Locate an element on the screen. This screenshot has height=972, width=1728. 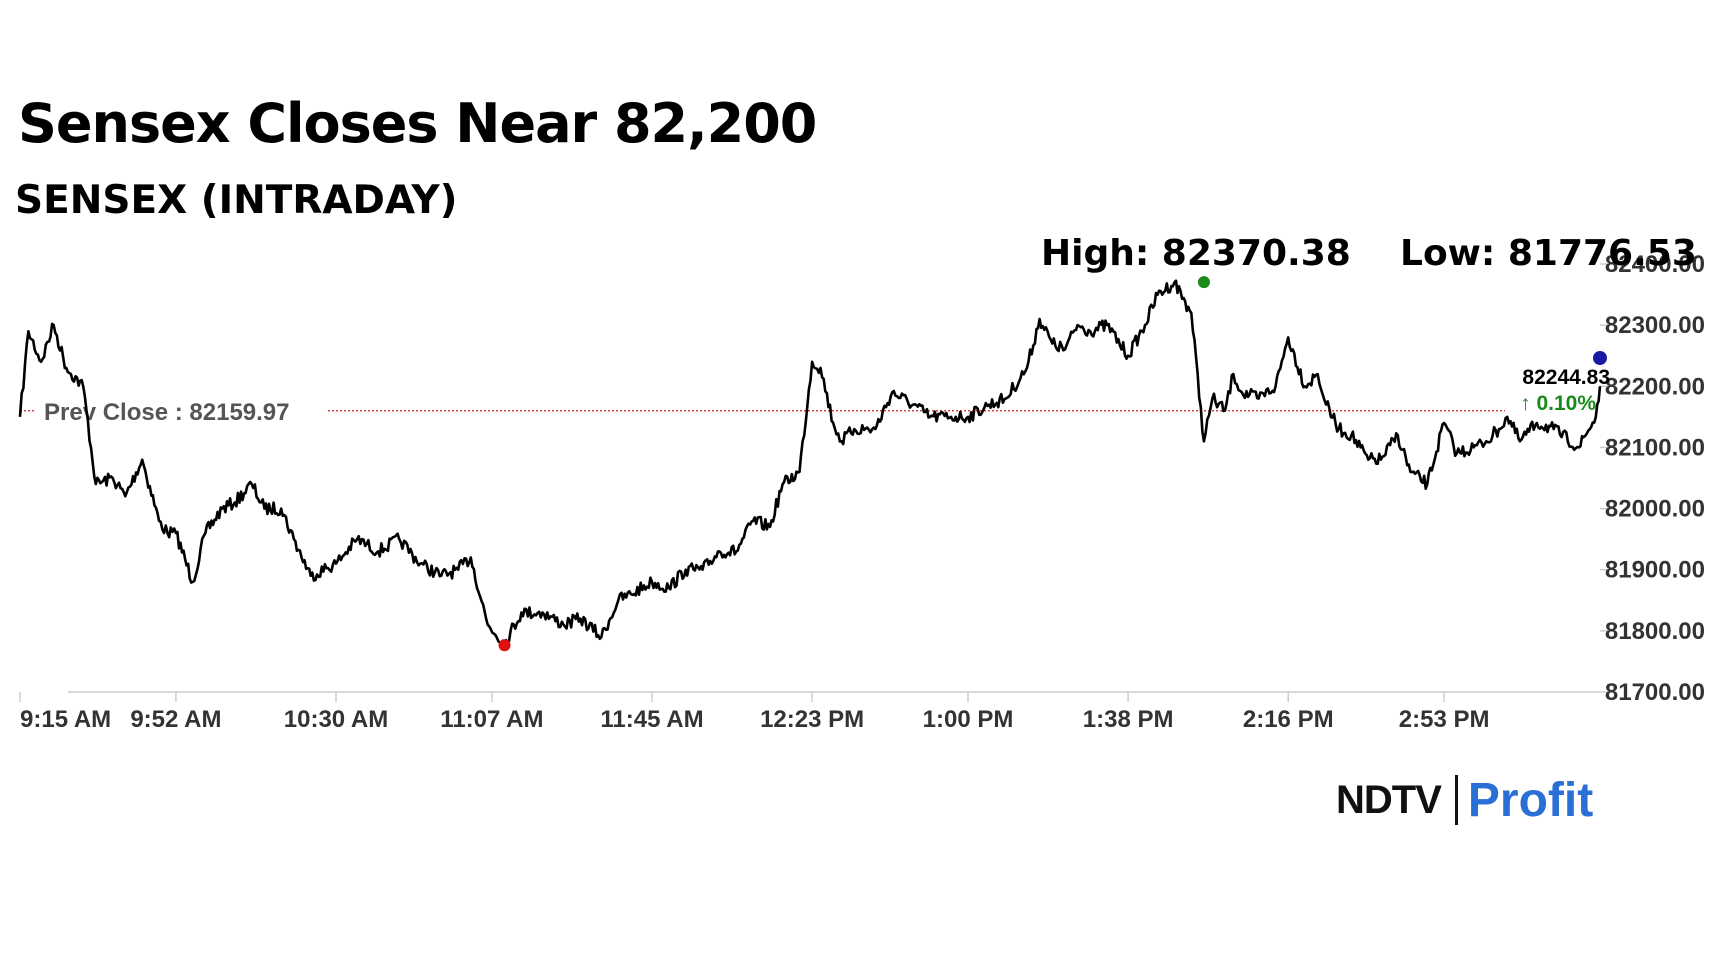
y-tick-label: 82300.00 is located at coordinates (1655, 325).